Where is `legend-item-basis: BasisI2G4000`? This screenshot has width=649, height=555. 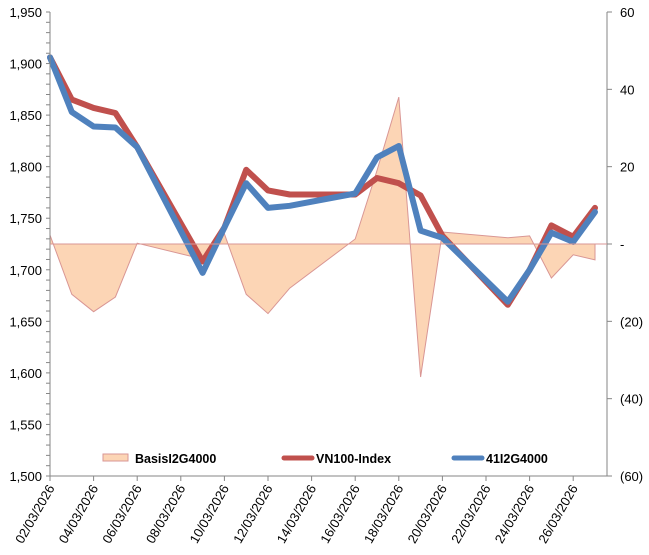 legend-item-basis: BasisI2G4000 is located at coordinates (159, 459).